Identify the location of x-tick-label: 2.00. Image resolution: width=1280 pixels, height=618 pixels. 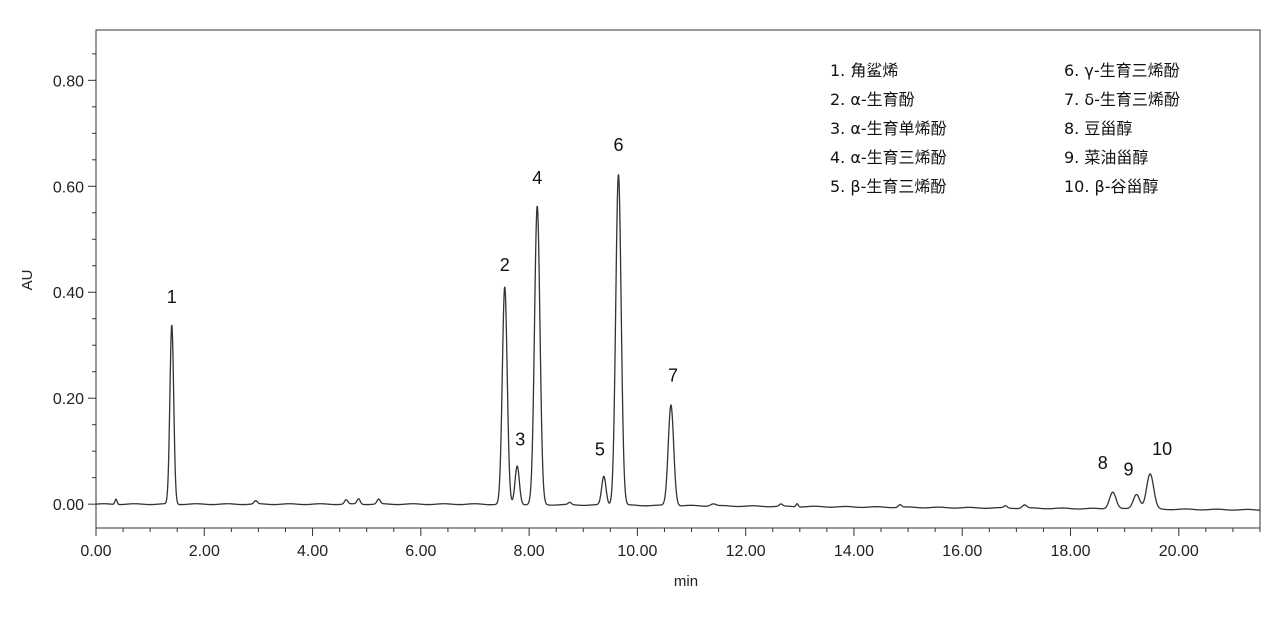
(204, 551).